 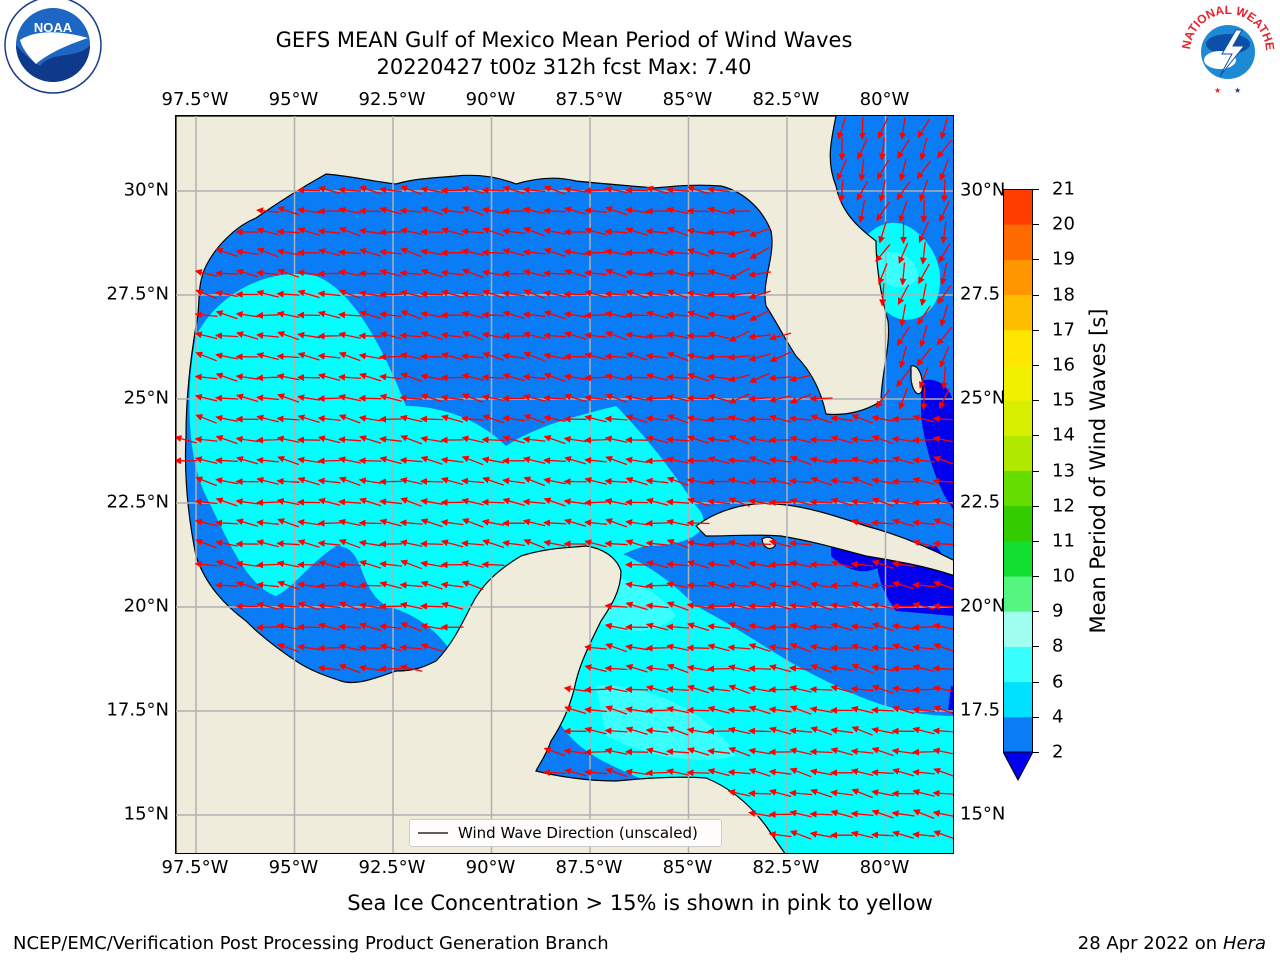 I want to click on lat-label-left: 17.5°N, so click(x=137, y=710).